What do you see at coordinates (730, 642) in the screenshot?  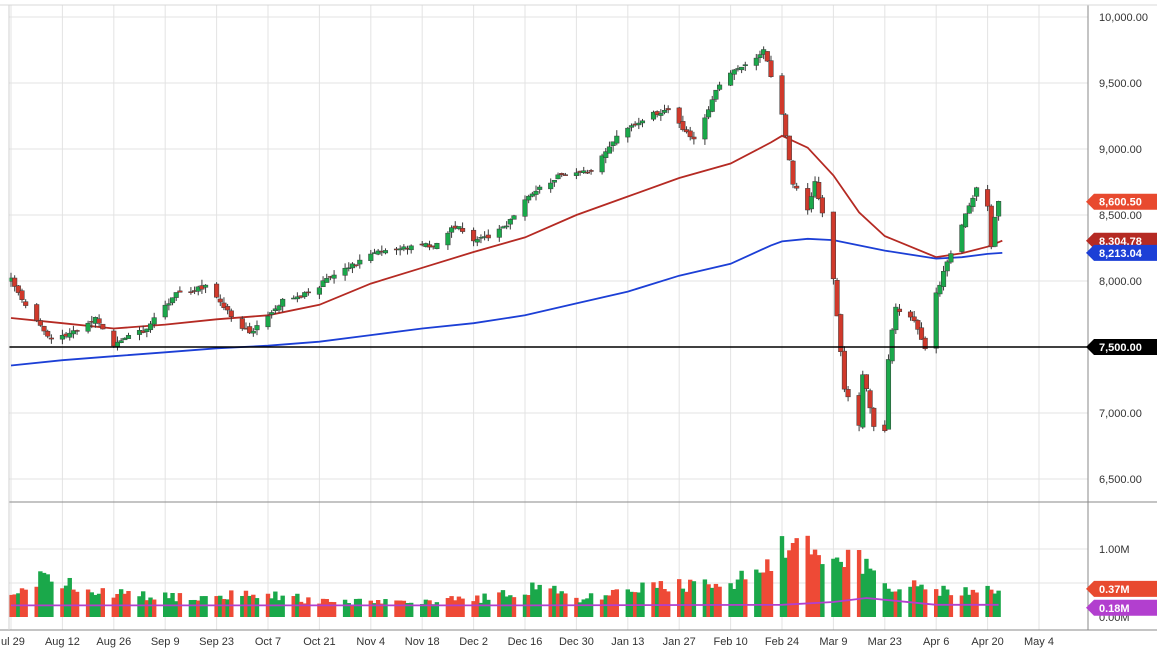 I see `x-tick-label: Feb 10` at bounding box center [730, 642].